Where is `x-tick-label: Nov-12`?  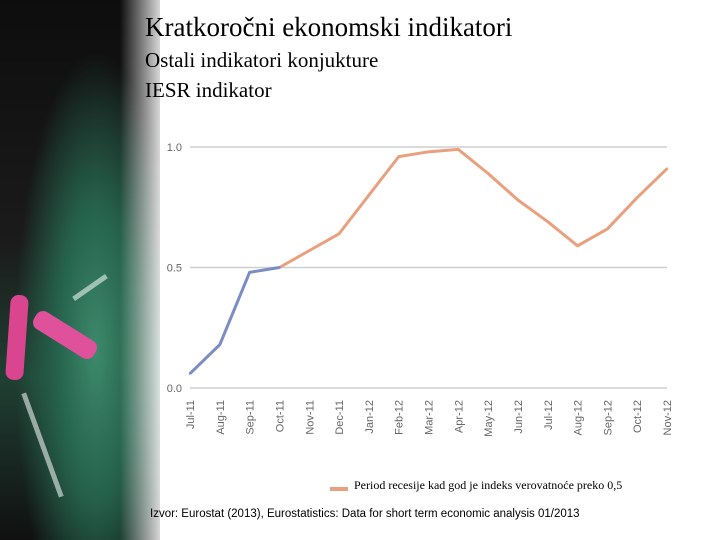
x-tick-label: Nov-12 is located at coordinates (668, 417).